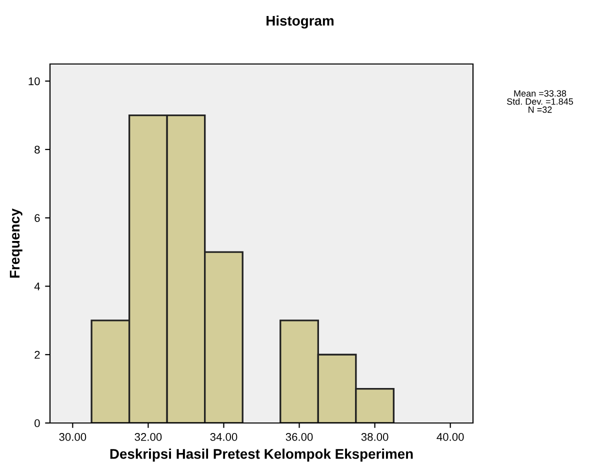 Image resolution: width=591 pixels, height=471 pixels. What do you see at coordinates (37, 354) in the screenshot?
I see `y-tick-label: 2` at bounding box center [37, 354].